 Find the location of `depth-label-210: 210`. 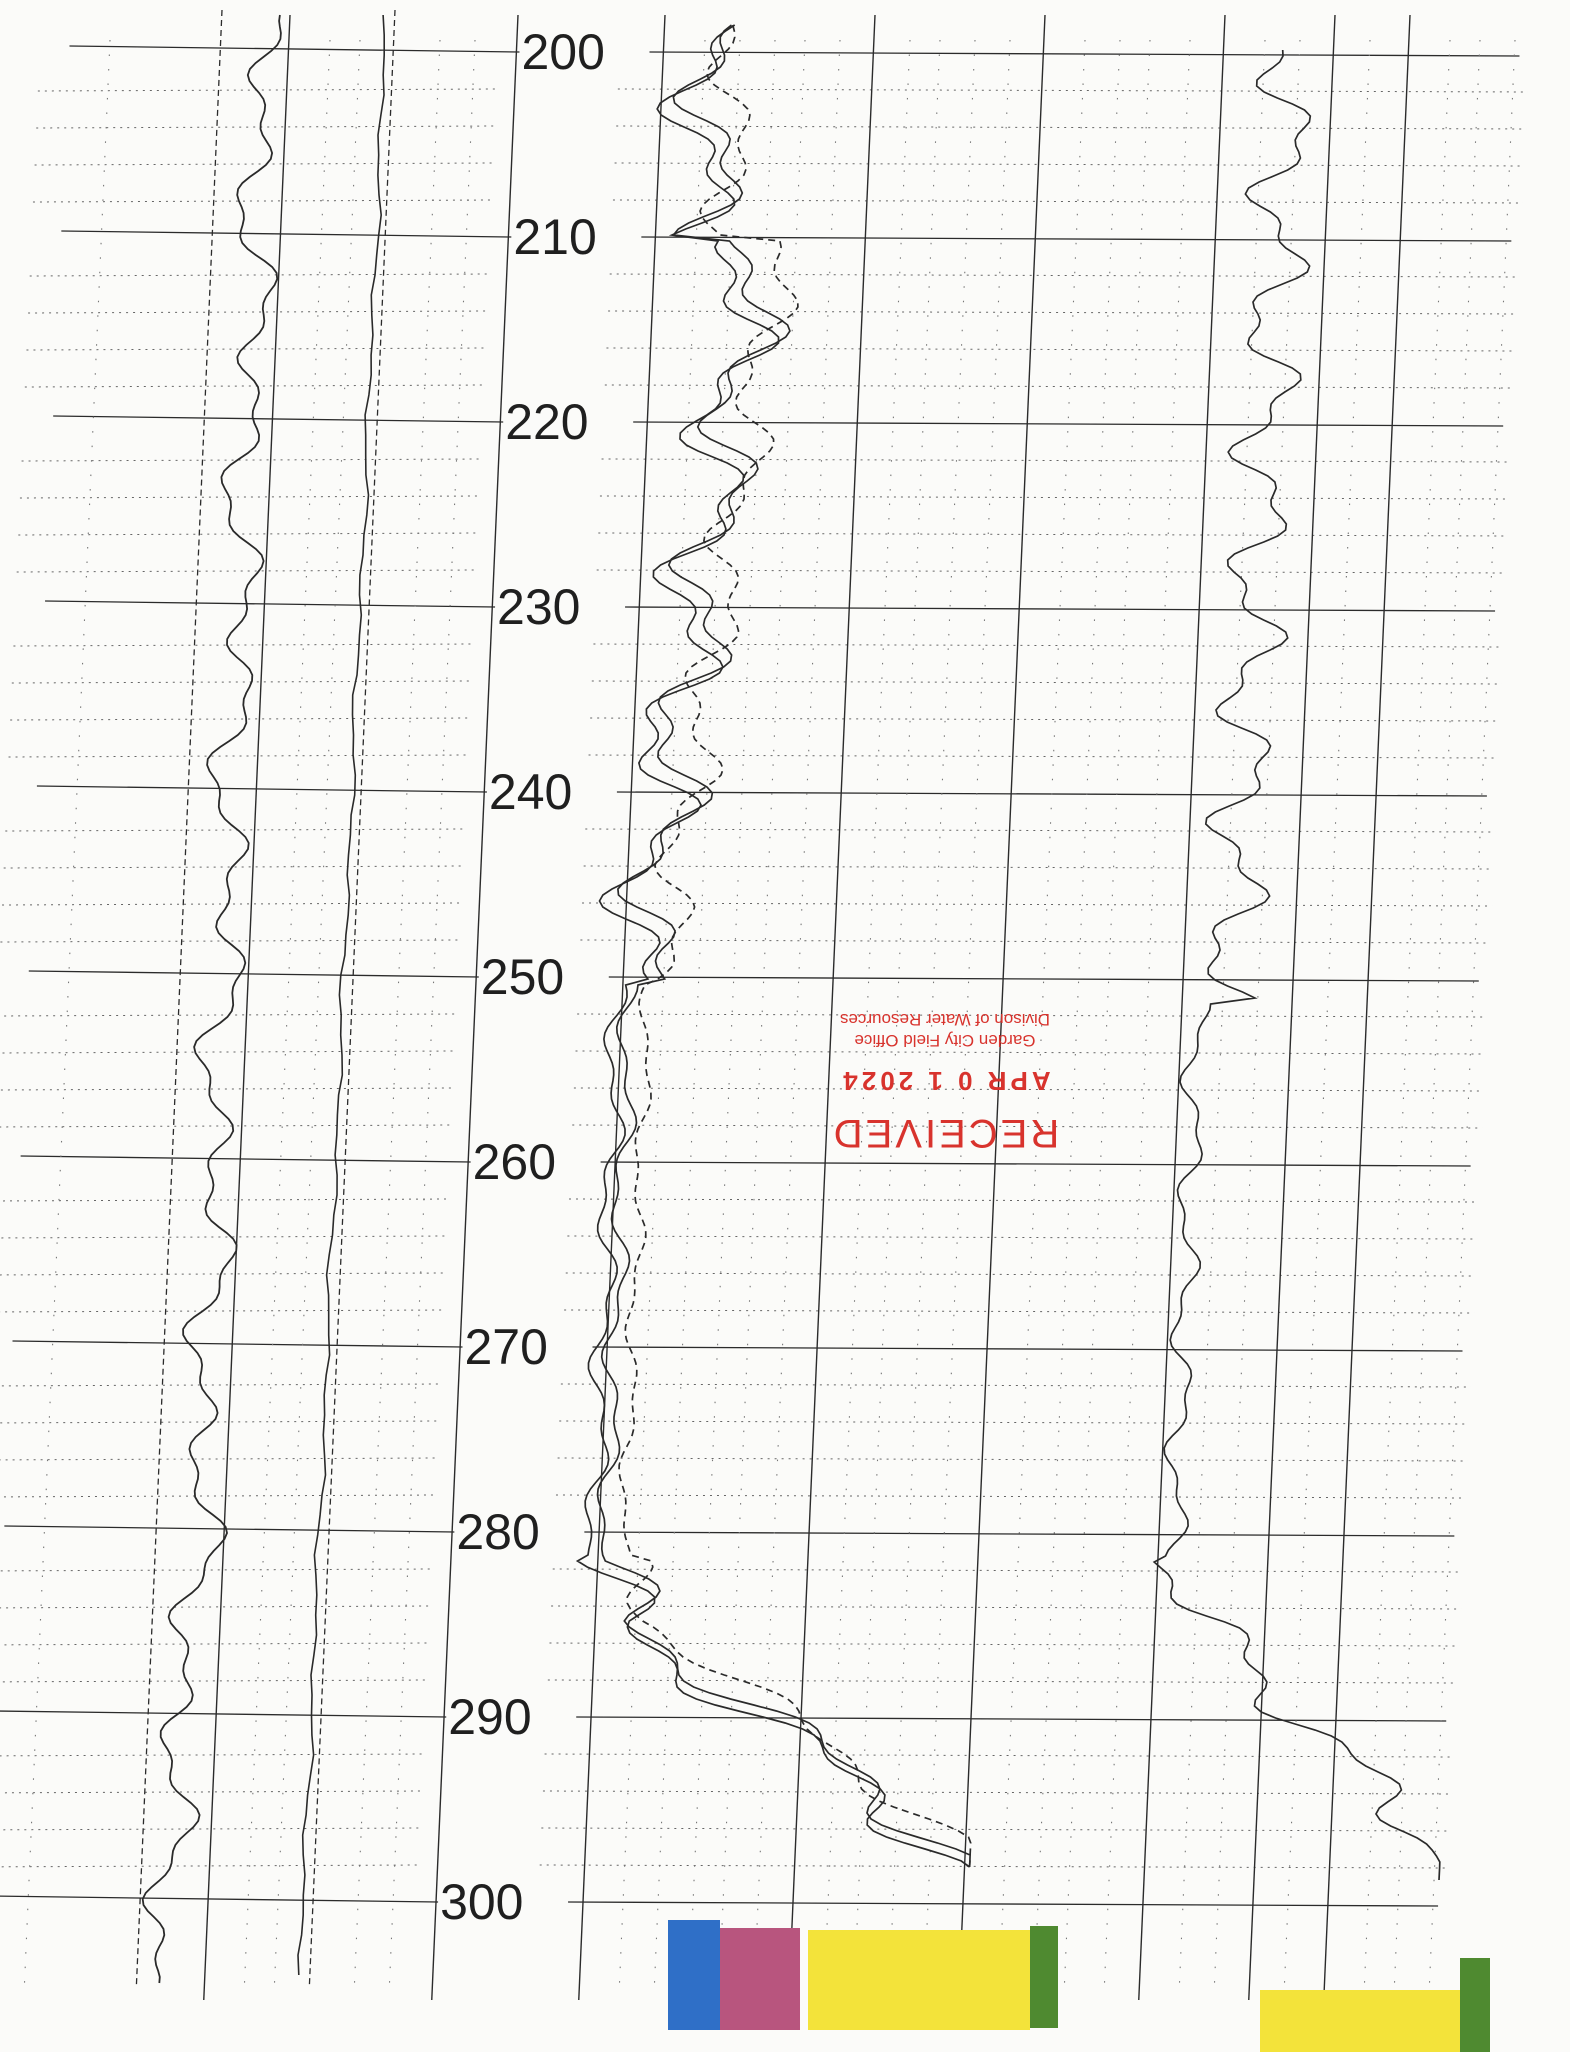

depth-label-210: 210 is located at coordinates (555, 237).